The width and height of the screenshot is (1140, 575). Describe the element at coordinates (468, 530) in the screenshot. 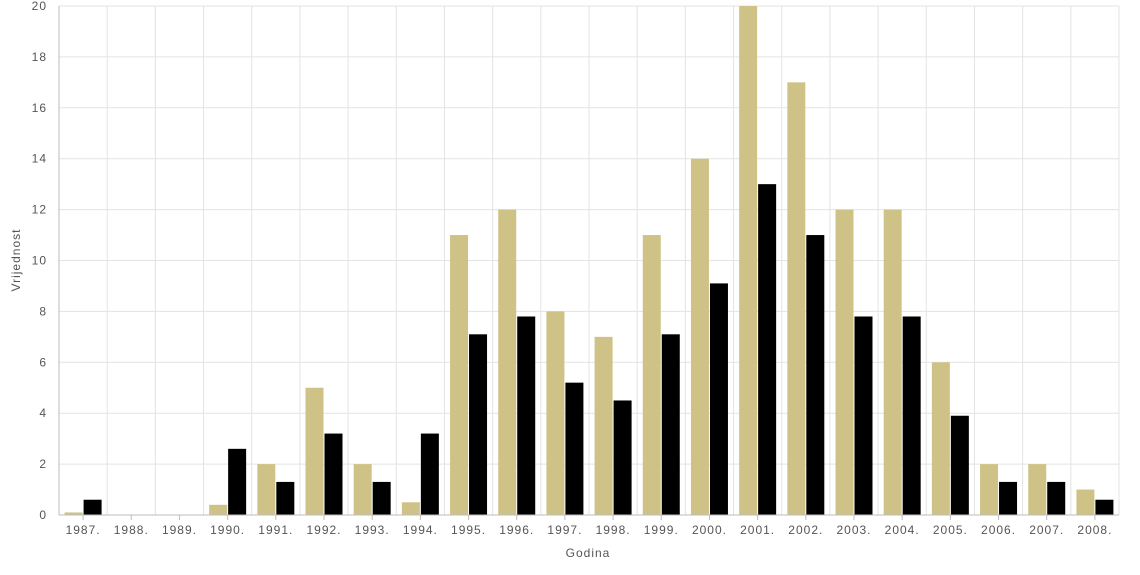

I see `x-tick-label: 1995.` at that location.